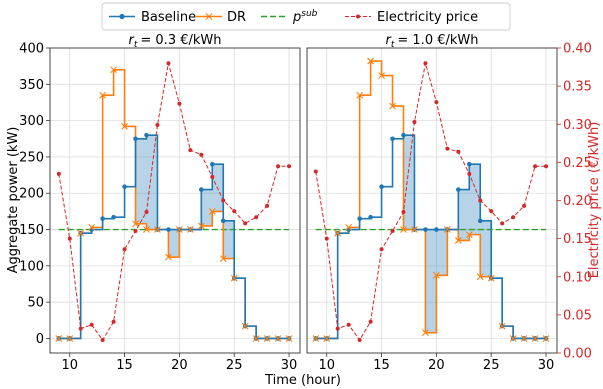 The width and height of the screenshot is (603, 389). I want to click on y-tick-label-right: 0.10, so click(577, 277).